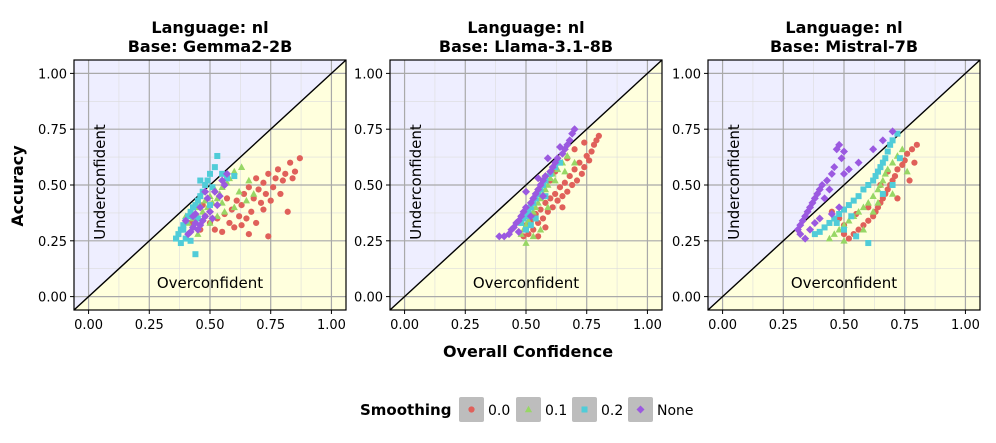 The image size is (996, 443). What do you see at coordinates (368, 130) in the screenshot?
I see `y-tick-label: 0.75` at bounding box center [368, 130].